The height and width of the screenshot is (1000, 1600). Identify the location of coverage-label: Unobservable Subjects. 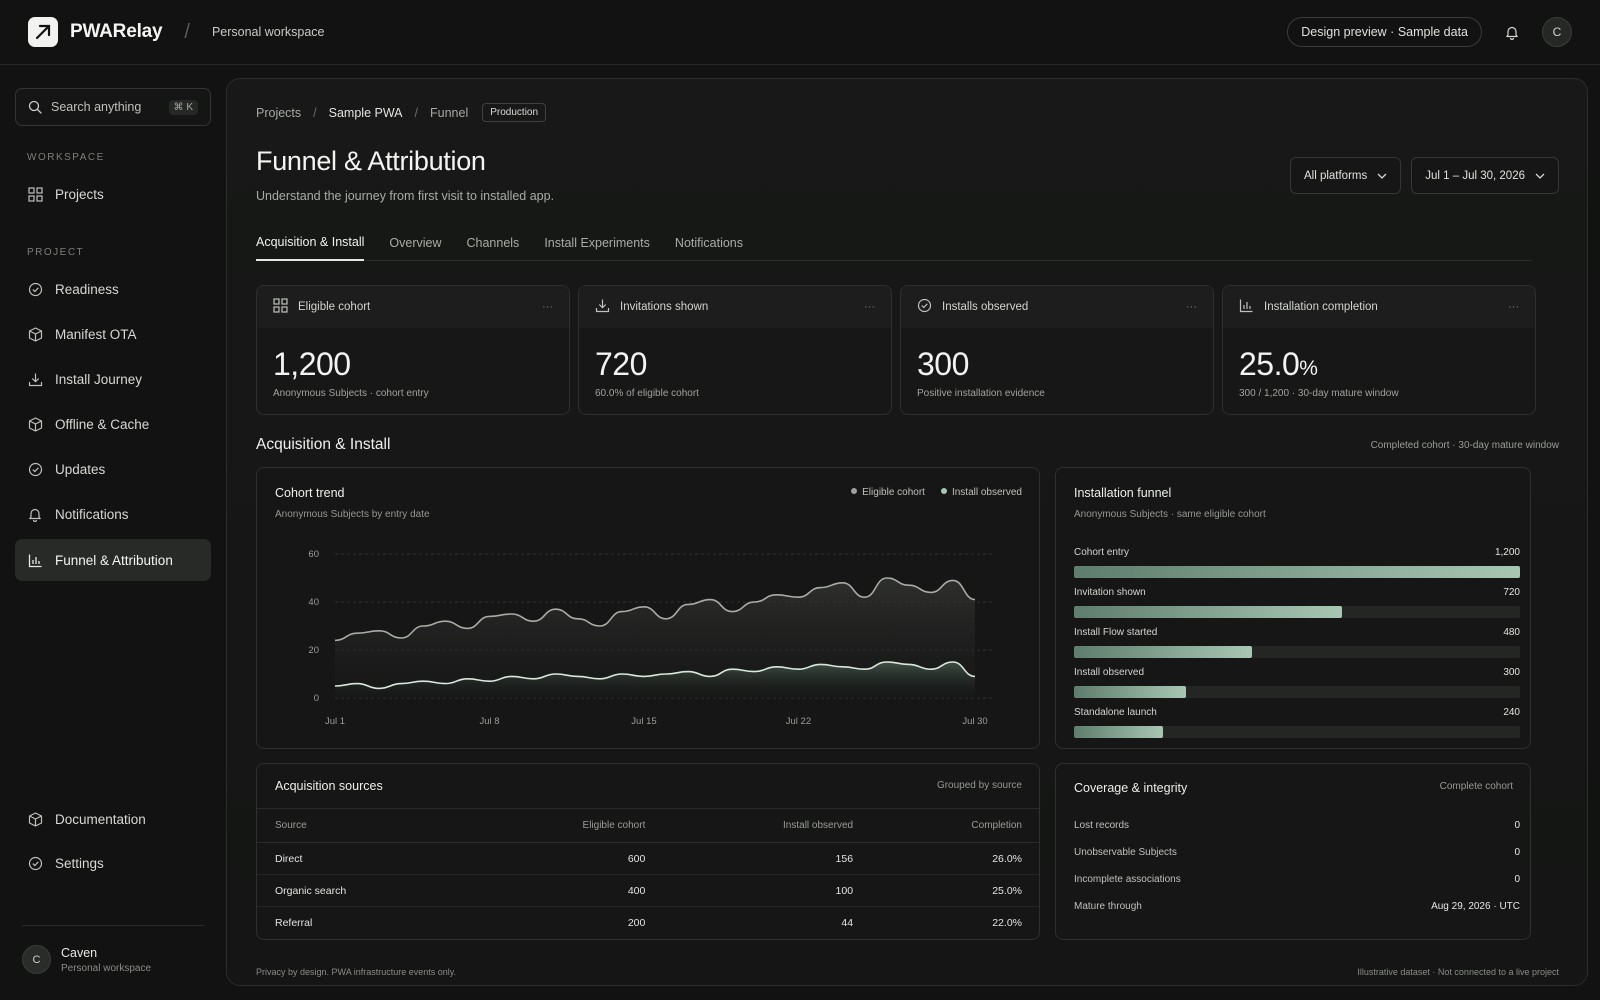
(1125, 852).